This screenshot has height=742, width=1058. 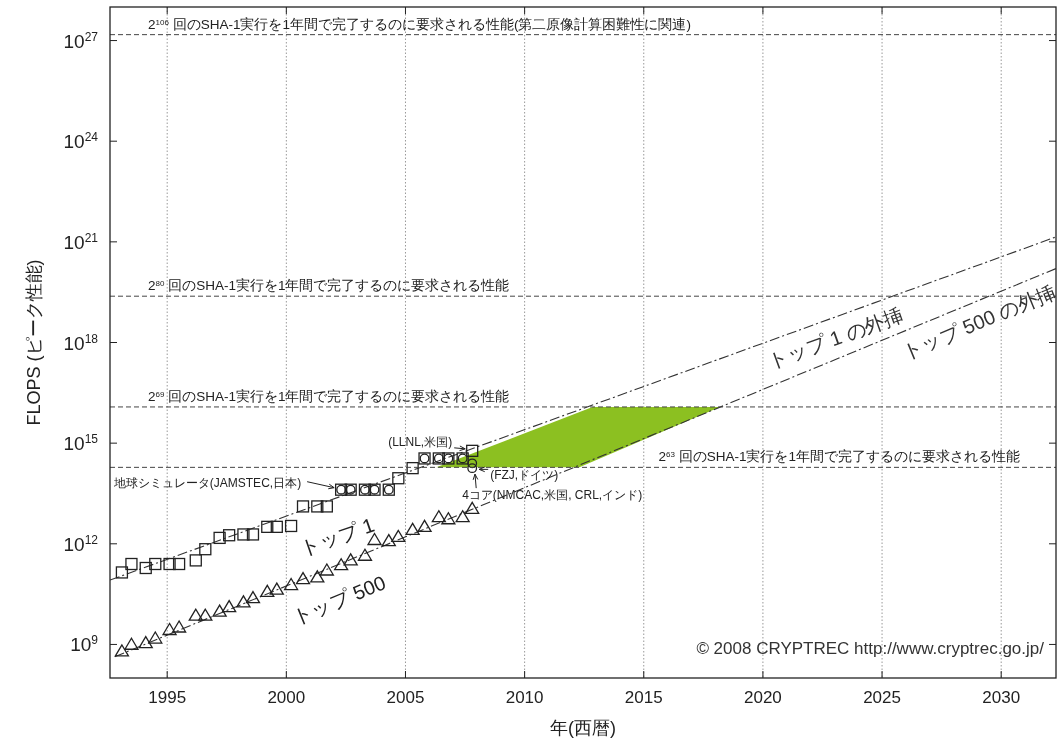 I want to click on y-tick-label: 10$^{12}$, so click(x=81, y=543).